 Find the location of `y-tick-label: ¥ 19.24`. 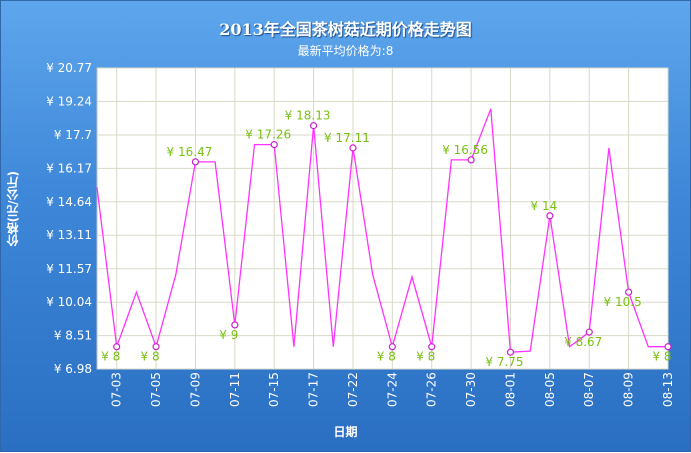

y-tick-label: ¥ 19.24 is located at coordinates (69, 101).